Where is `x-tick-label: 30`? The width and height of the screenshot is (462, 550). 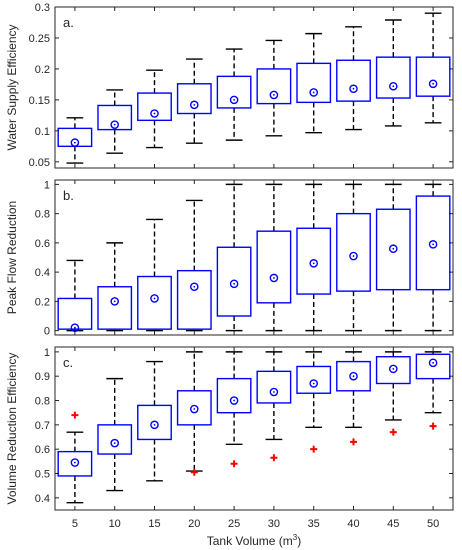
x-tick-label: 30 is located at coordinates (274, 524).